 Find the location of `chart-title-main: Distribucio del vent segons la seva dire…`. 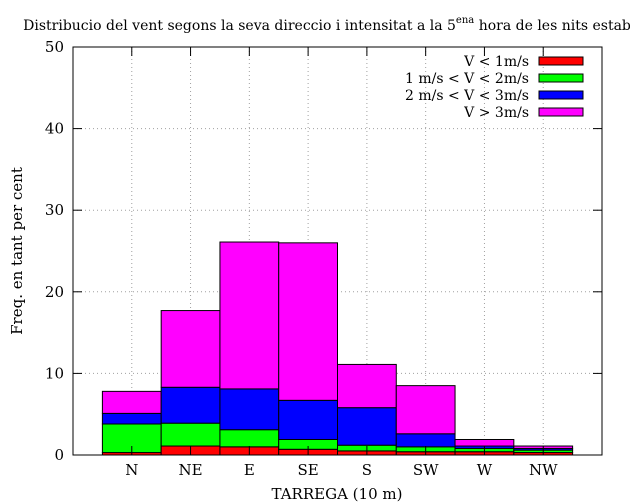

chart-title-main: Distribucio del vent segons la seva dire… is located at coordinates (239, 26).